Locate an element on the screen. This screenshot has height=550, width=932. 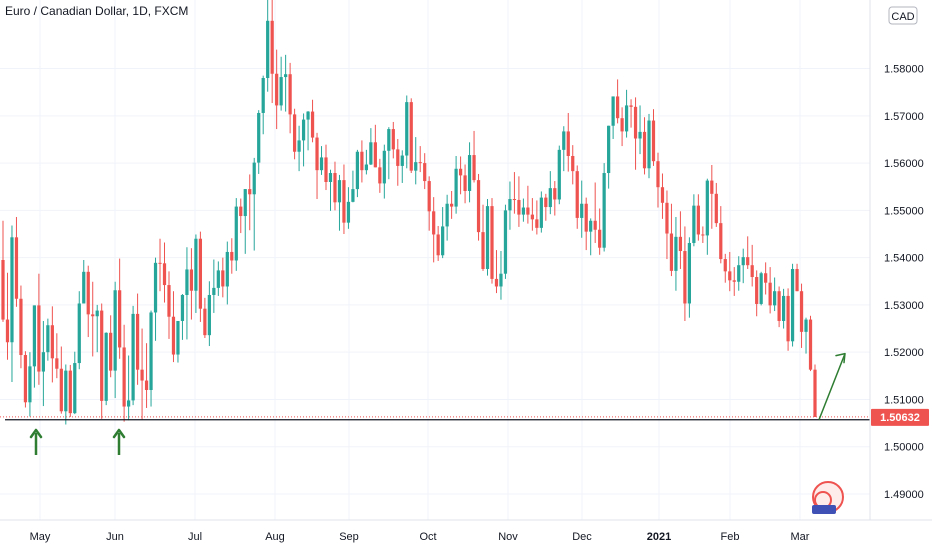
price-tick-label: 1.54000 is located at coordinates (904, 259).